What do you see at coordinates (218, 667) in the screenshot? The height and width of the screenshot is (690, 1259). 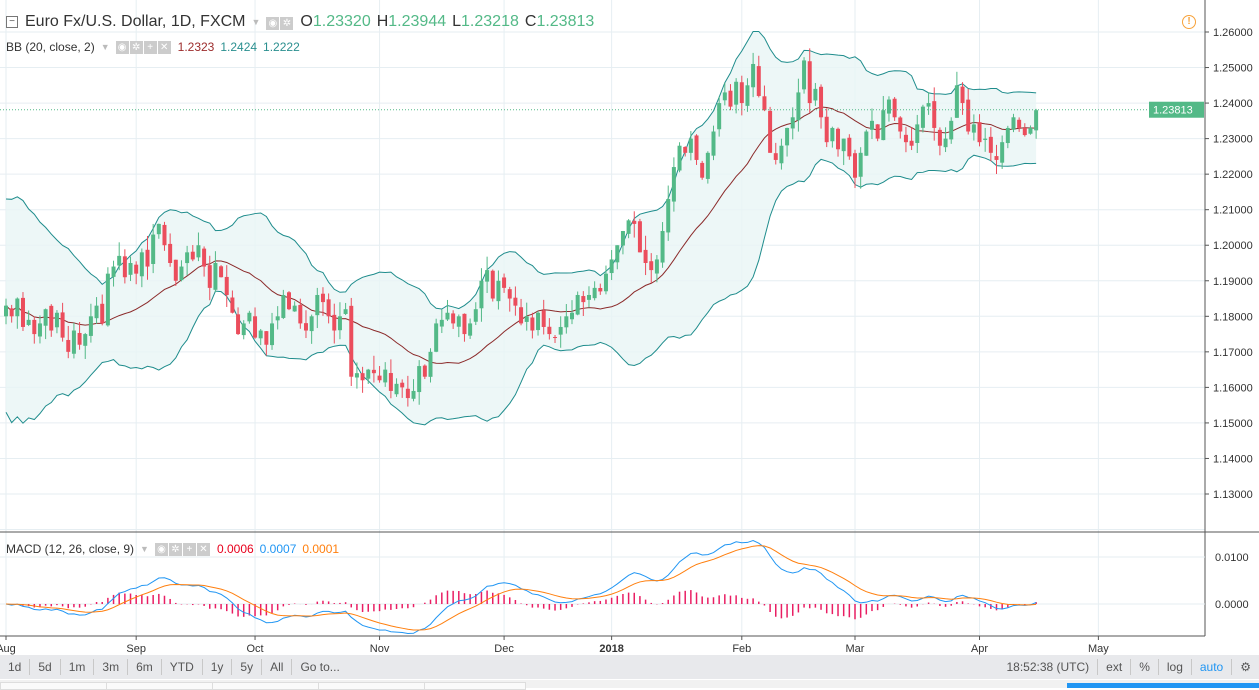 I see `range-1y: 1y` at bounding box center [218, 667].